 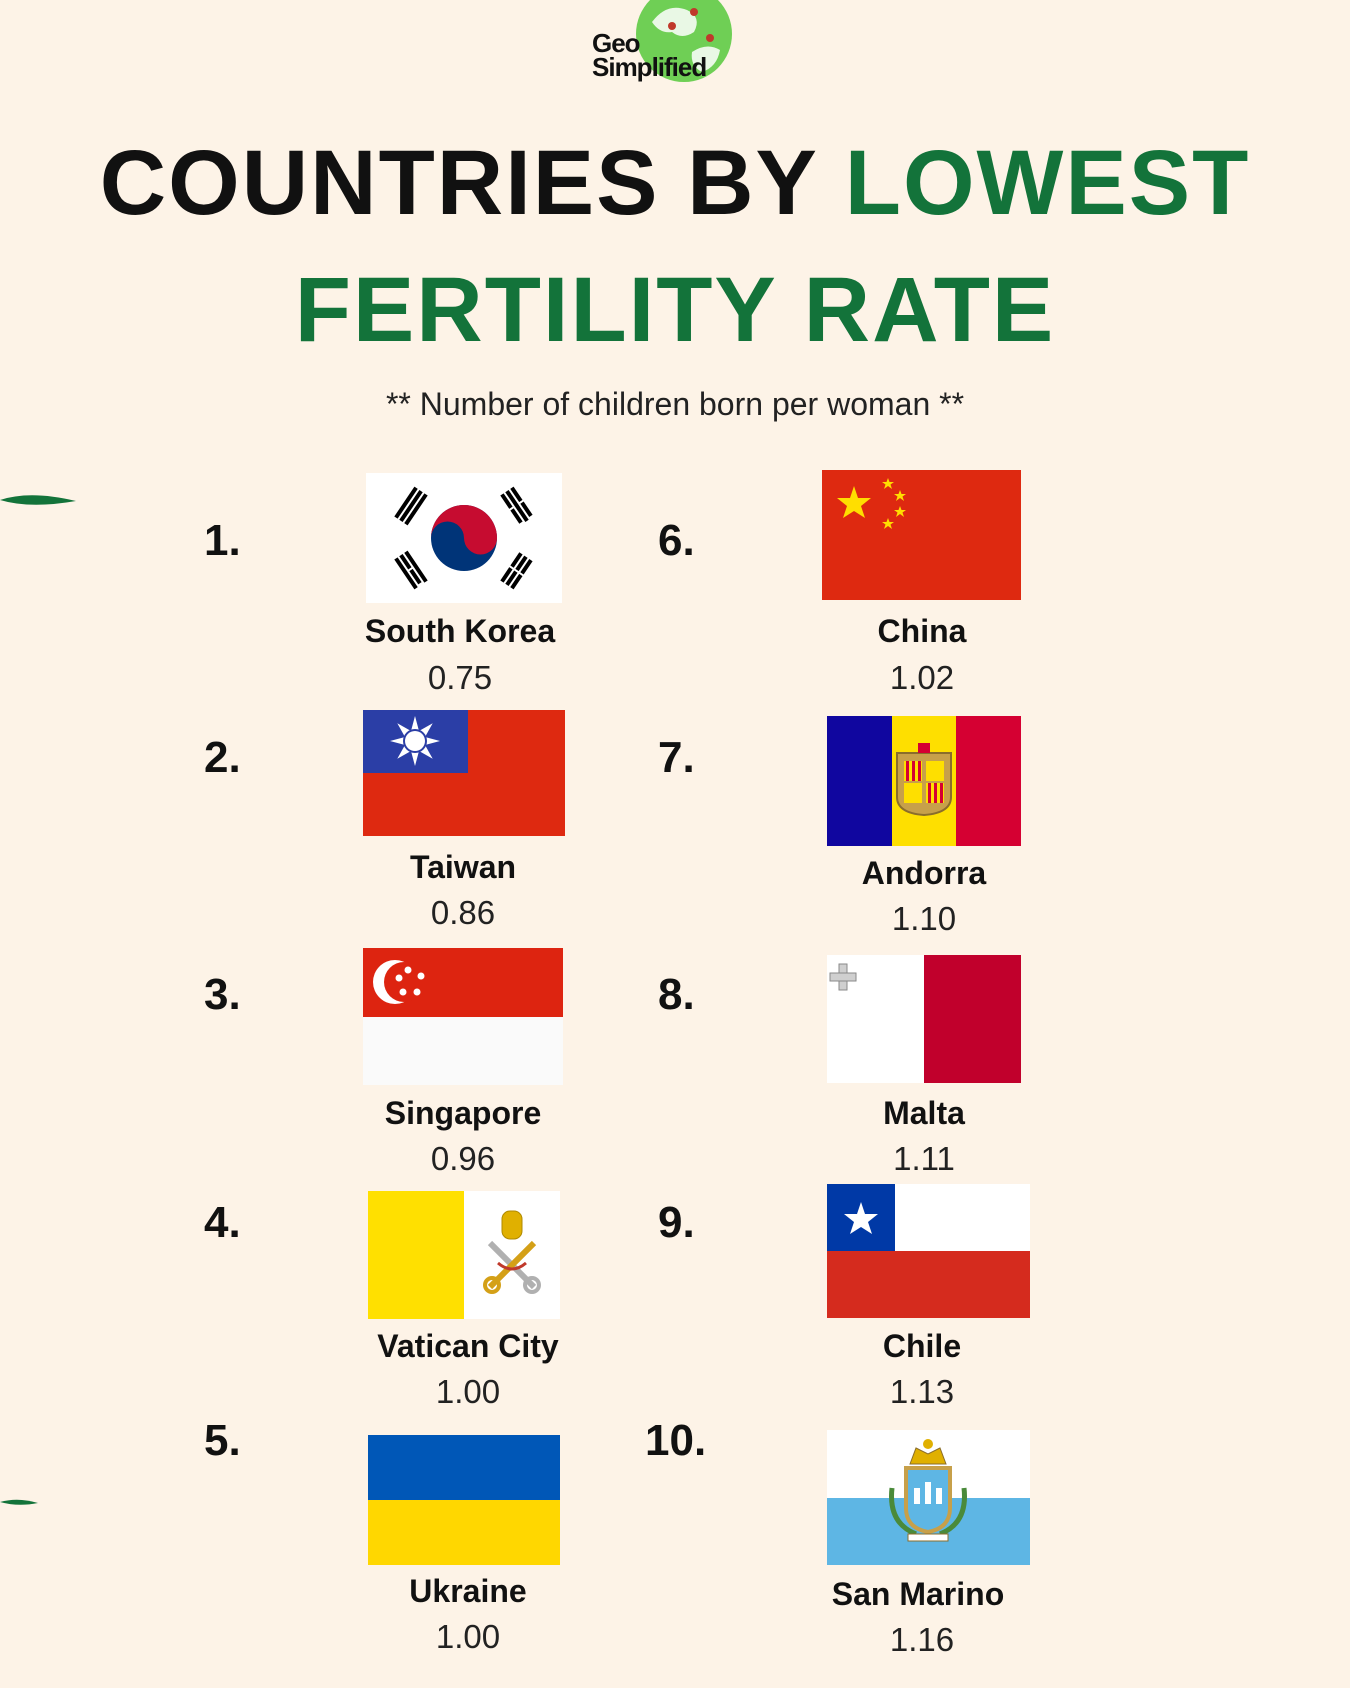 I want to click on leaf-decoration-bottom, so click(x=19, y=1502).